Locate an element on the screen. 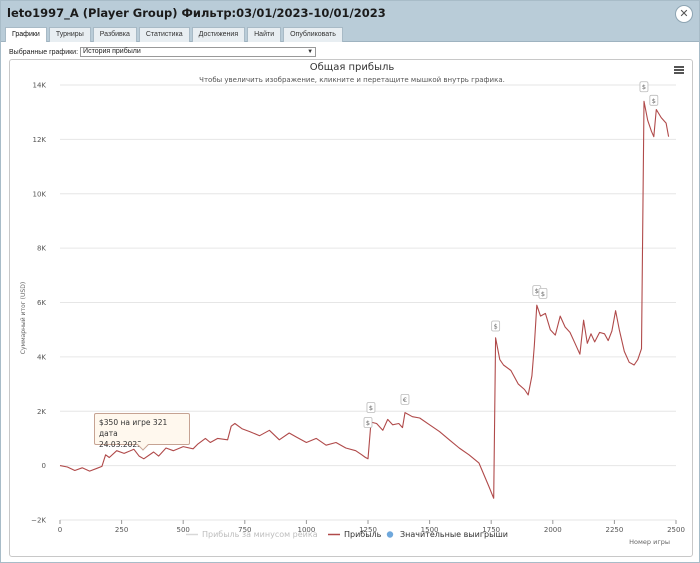  y-tick-label: 6K is located at coordinates (41, 303).